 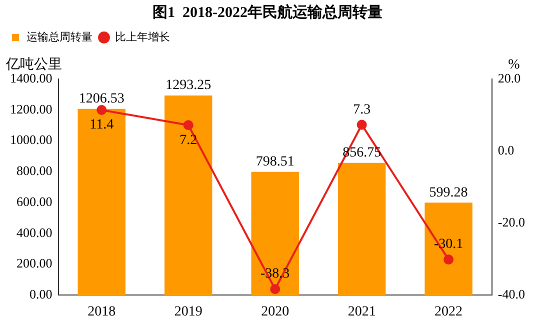 I want to click on y-tick-label: 400.00, so click(x=34, y=232).